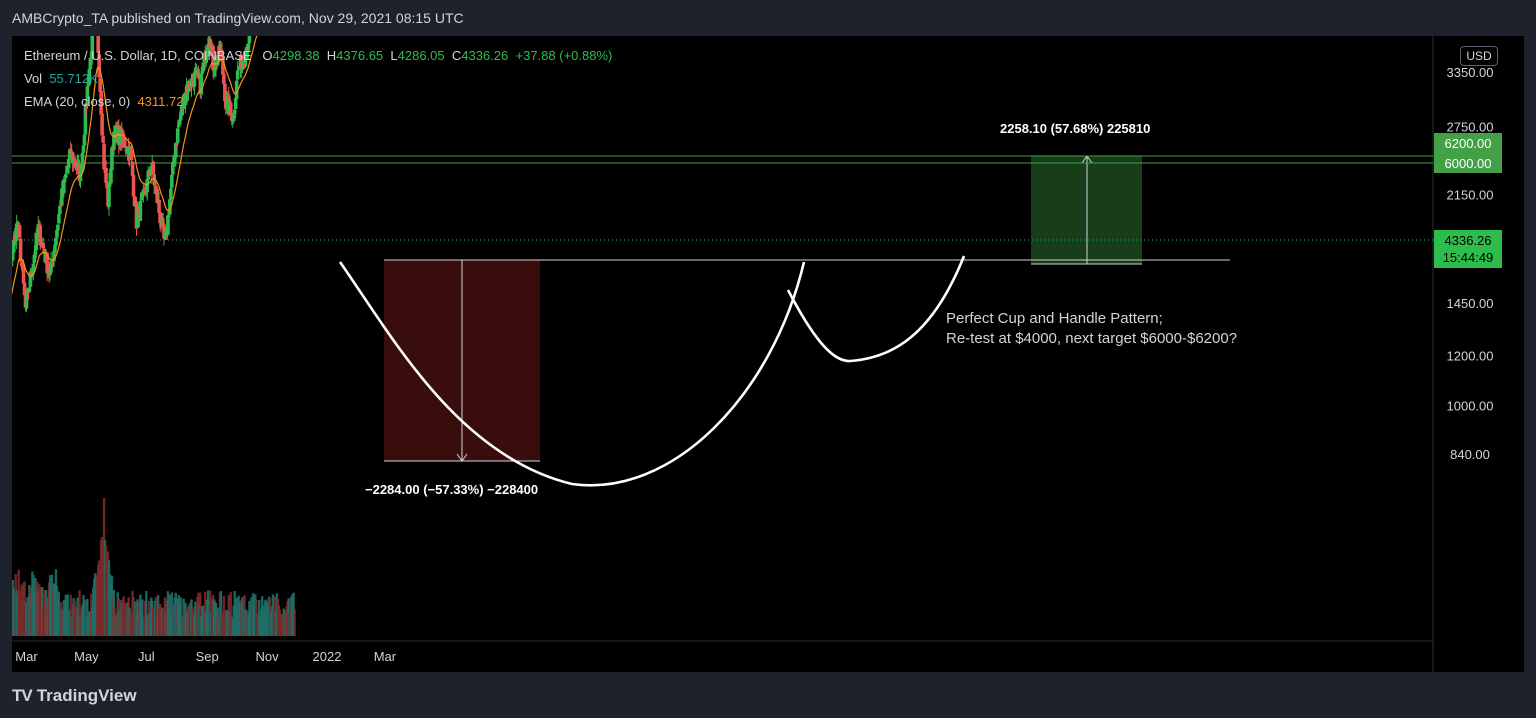 The image size is (1536, 718). Describe the element at coordinates (1468, 143) in the screenshot. I see `tag-6200-bg` at that location.